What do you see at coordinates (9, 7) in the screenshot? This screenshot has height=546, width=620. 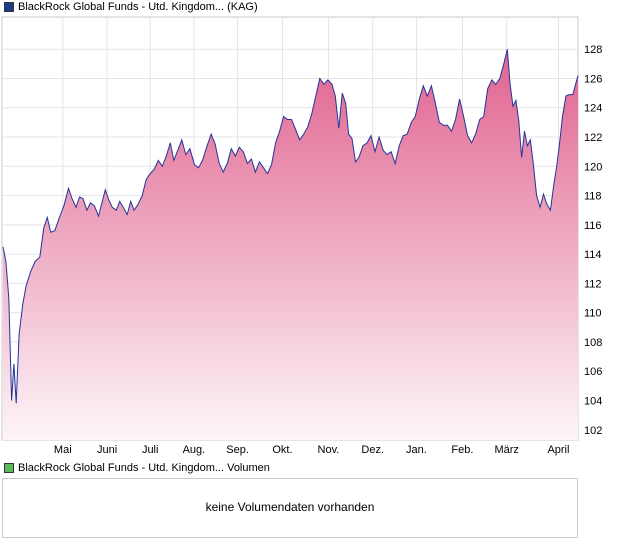 I see `price-legend-swatch` at bounding box center [9, 7].